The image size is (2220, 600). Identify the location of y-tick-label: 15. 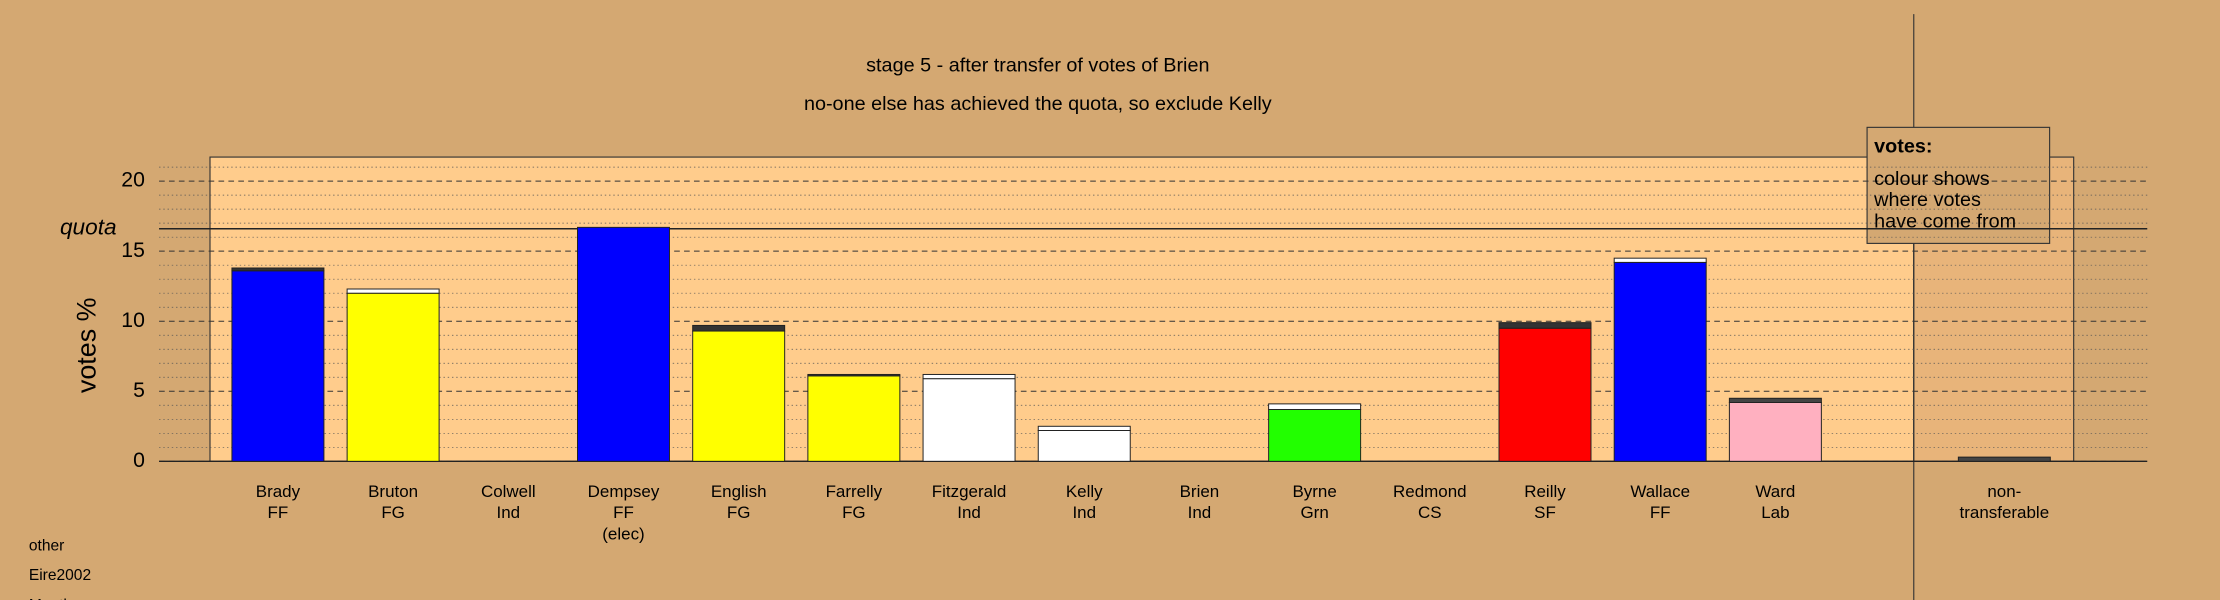
(133, 250).